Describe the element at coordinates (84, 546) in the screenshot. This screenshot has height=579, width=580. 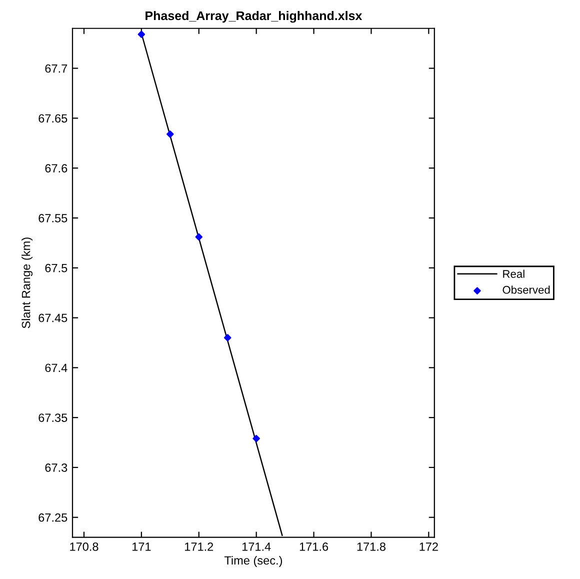
I see `x-tick-label: 170.8` at that location.